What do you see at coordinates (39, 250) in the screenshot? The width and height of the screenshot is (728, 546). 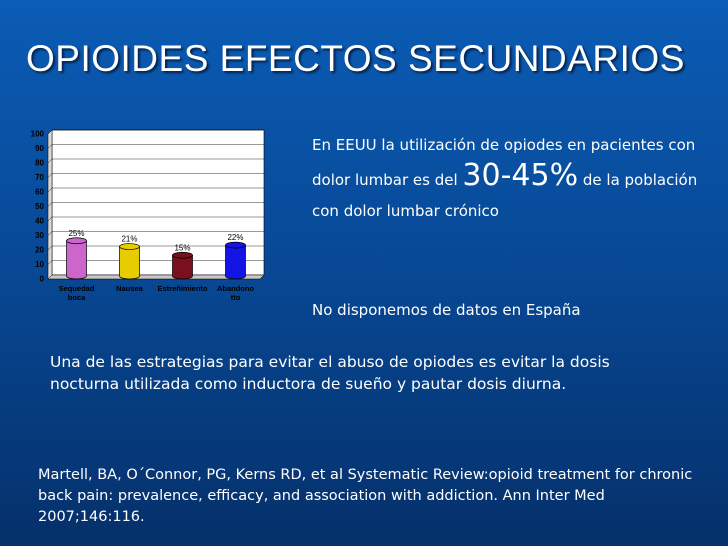 I see `y-tick-label: 20` at bounding box center [39, 250].